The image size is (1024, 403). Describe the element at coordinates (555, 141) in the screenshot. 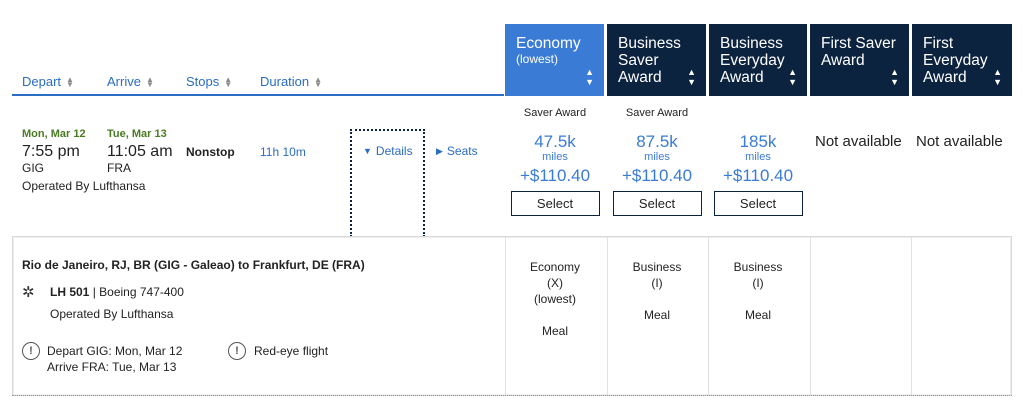

I see `fare-miles: 47.5k` at that location.